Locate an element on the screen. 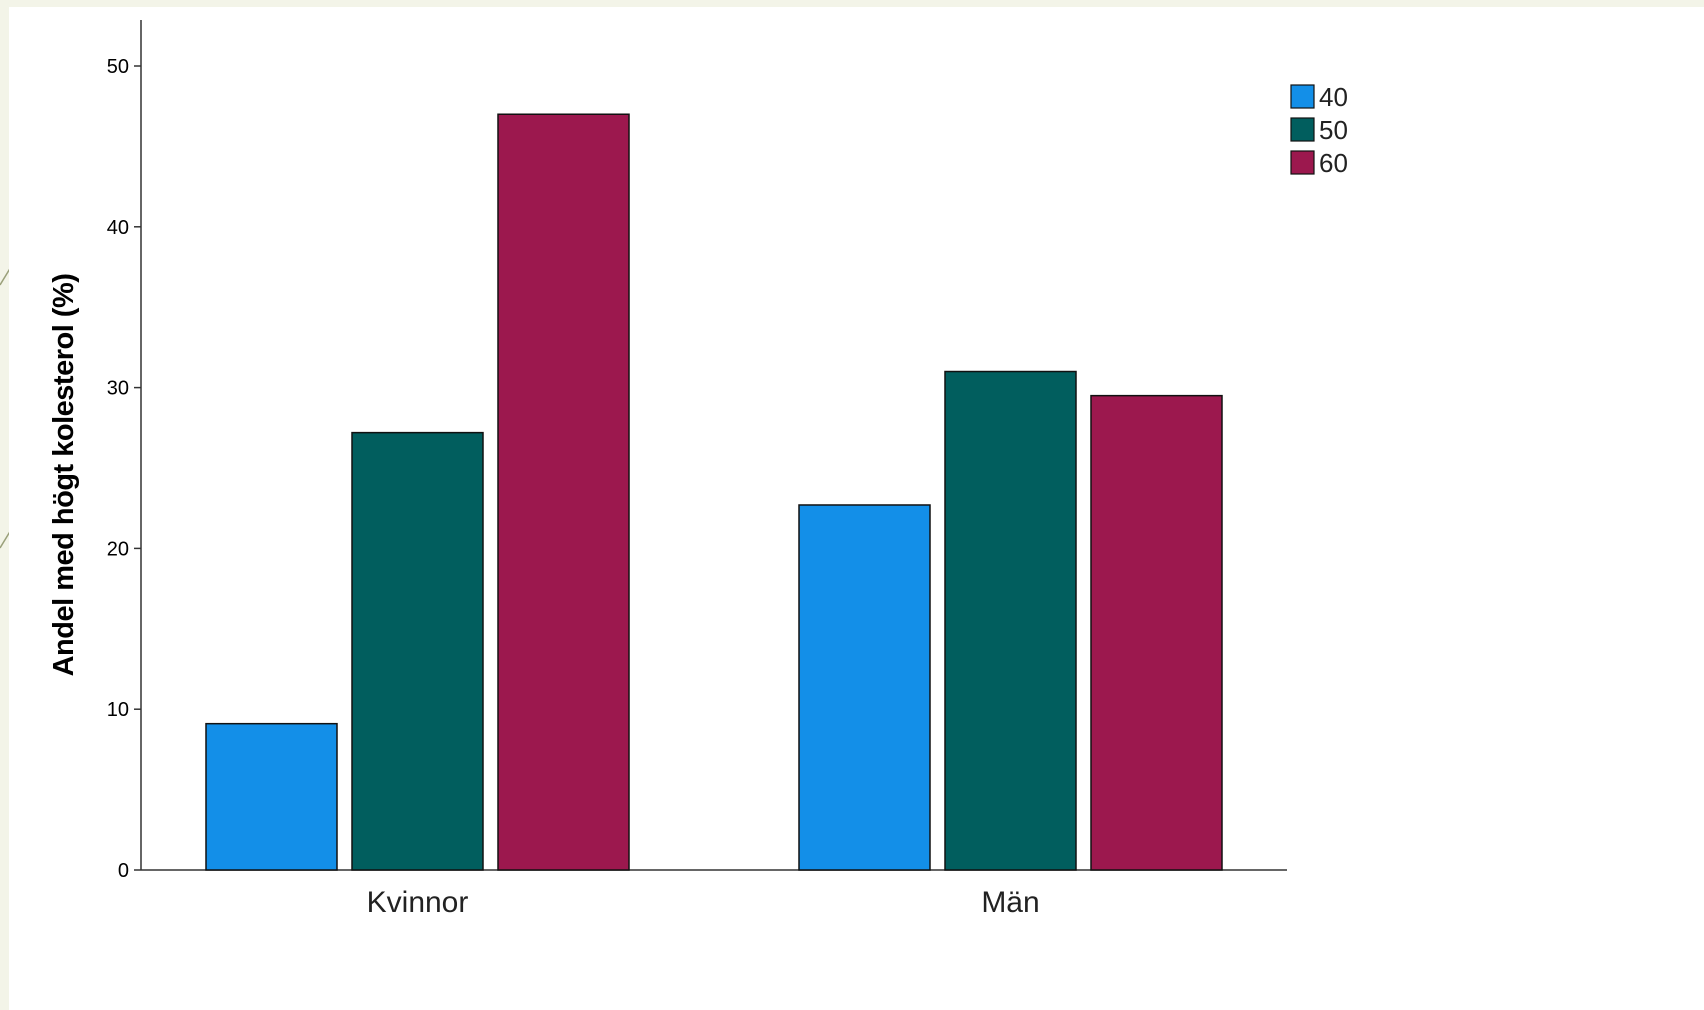  y-tick-label: 10 is located at coordinates (118, 710).